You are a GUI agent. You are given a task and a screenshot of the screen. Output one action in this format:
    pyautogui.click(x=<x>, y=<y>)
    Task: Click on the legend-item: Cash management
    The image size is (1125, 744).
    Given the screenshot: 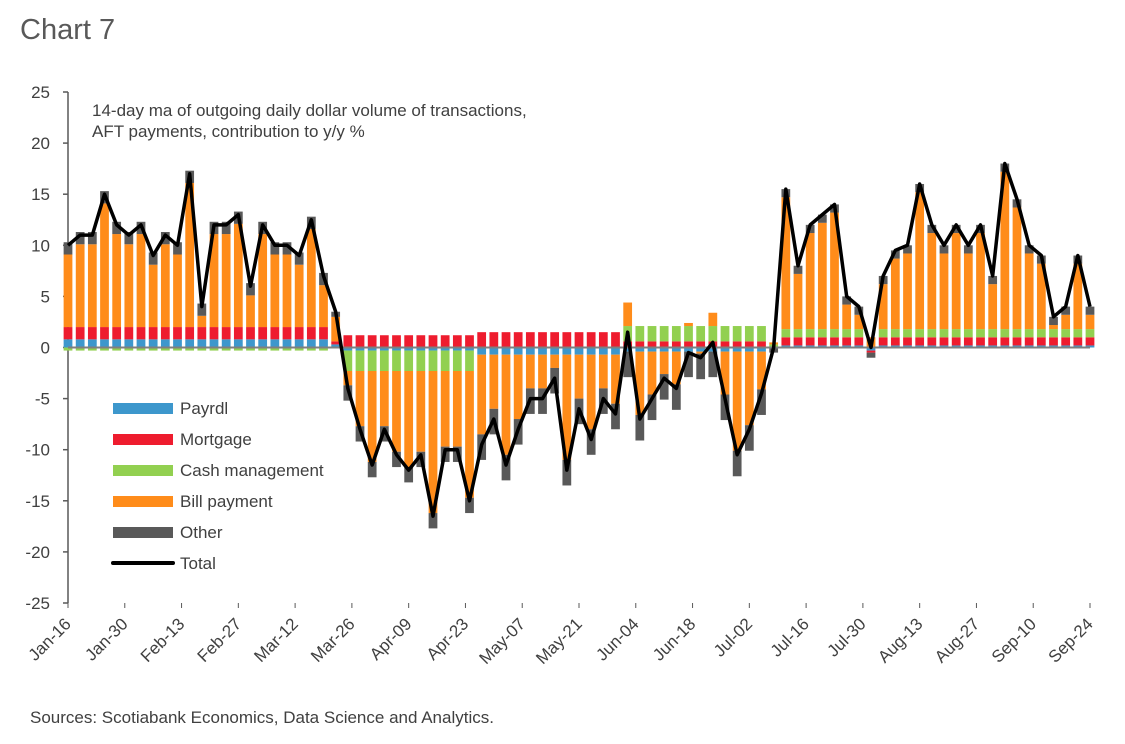 What is the action you would take?
    pyautogui.click(x=218, y=470)
    